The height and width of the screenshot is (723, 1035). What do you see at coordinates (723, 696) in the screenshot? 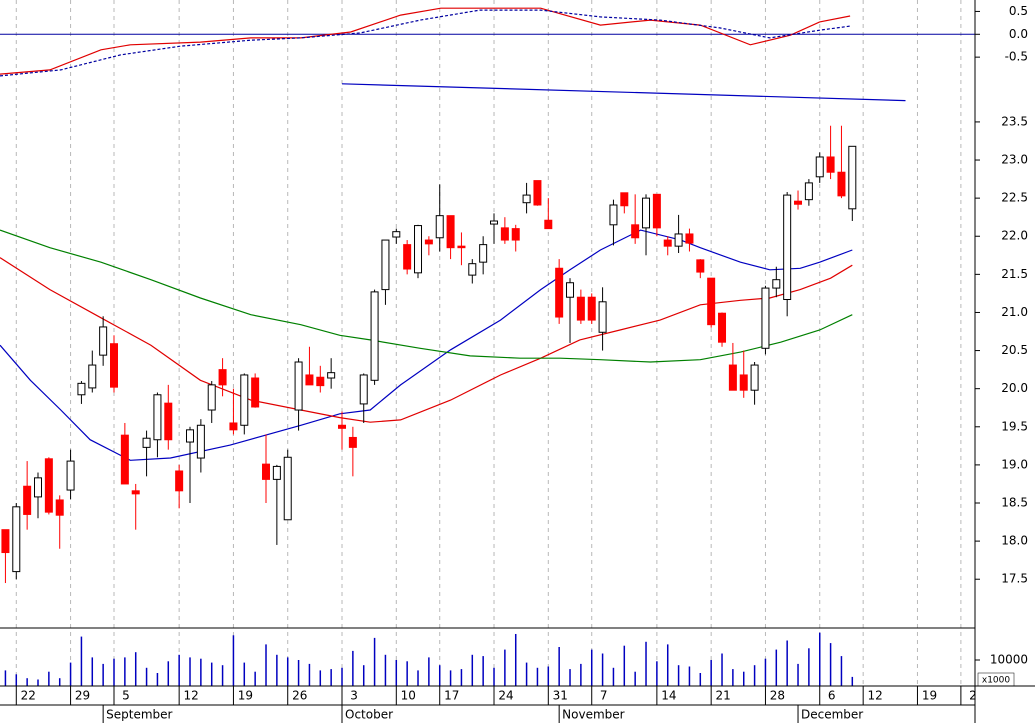
I see `x-tick-label: 21` at bounding box center [723, 696].